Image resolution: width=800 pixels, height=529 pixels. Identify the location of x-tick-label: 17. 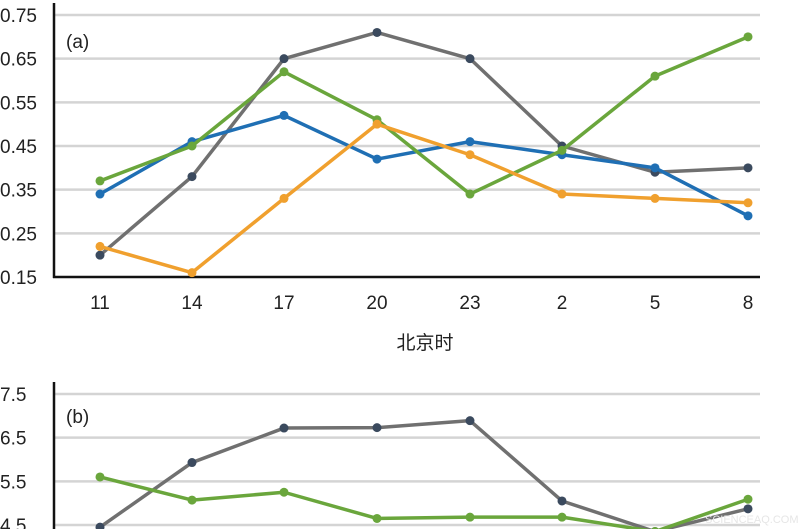
(283, 303).